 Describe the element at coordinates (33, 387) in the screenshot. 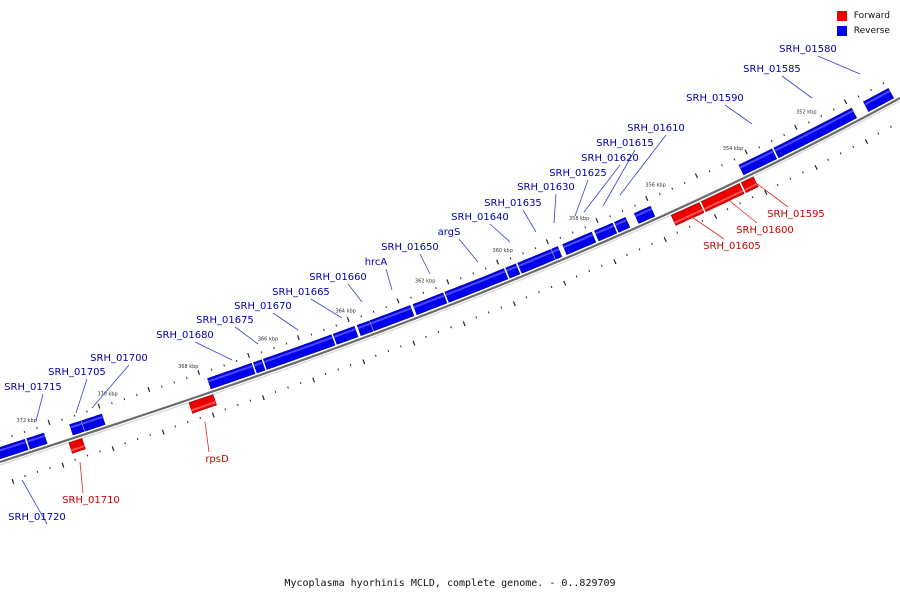

I see `gene-label-srh_01715: SRH_01715` at that location.